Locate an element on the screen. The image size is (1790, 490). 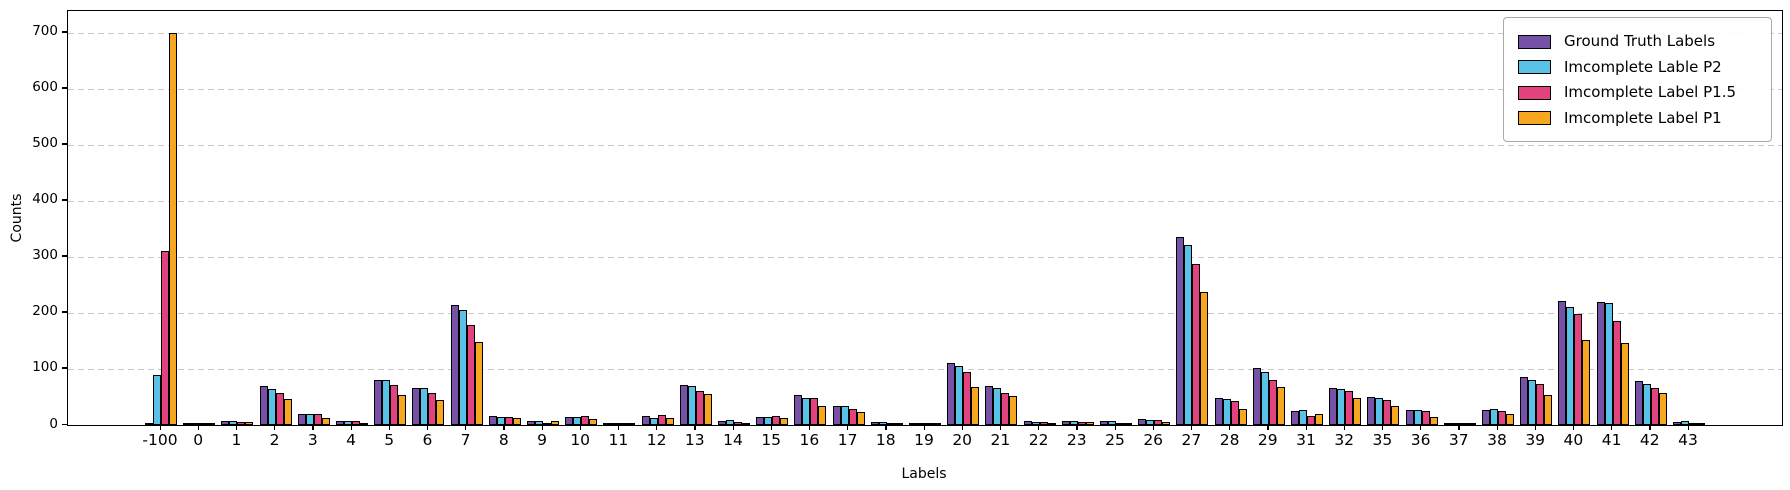
bar-43-s0 is located at coordinates (1677, 423).